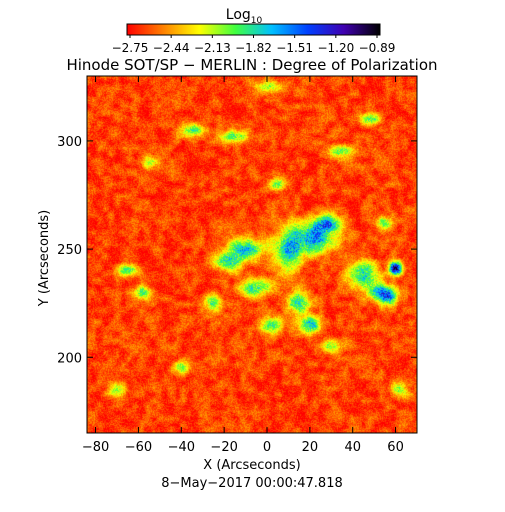 The image size is (505, 512). I want to click on colorbar-label: Log10, so click(244, 16).